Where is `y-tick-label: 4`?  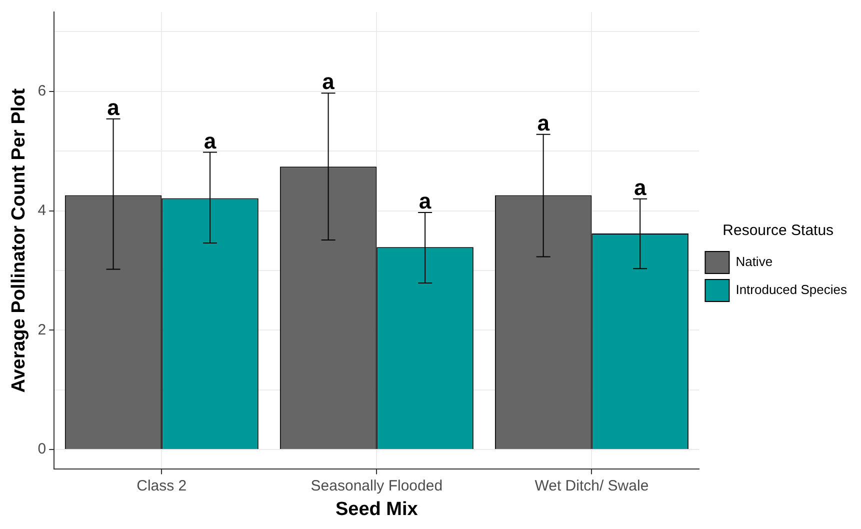 y-tick-label: 4 is located at coordinates (42, 210).